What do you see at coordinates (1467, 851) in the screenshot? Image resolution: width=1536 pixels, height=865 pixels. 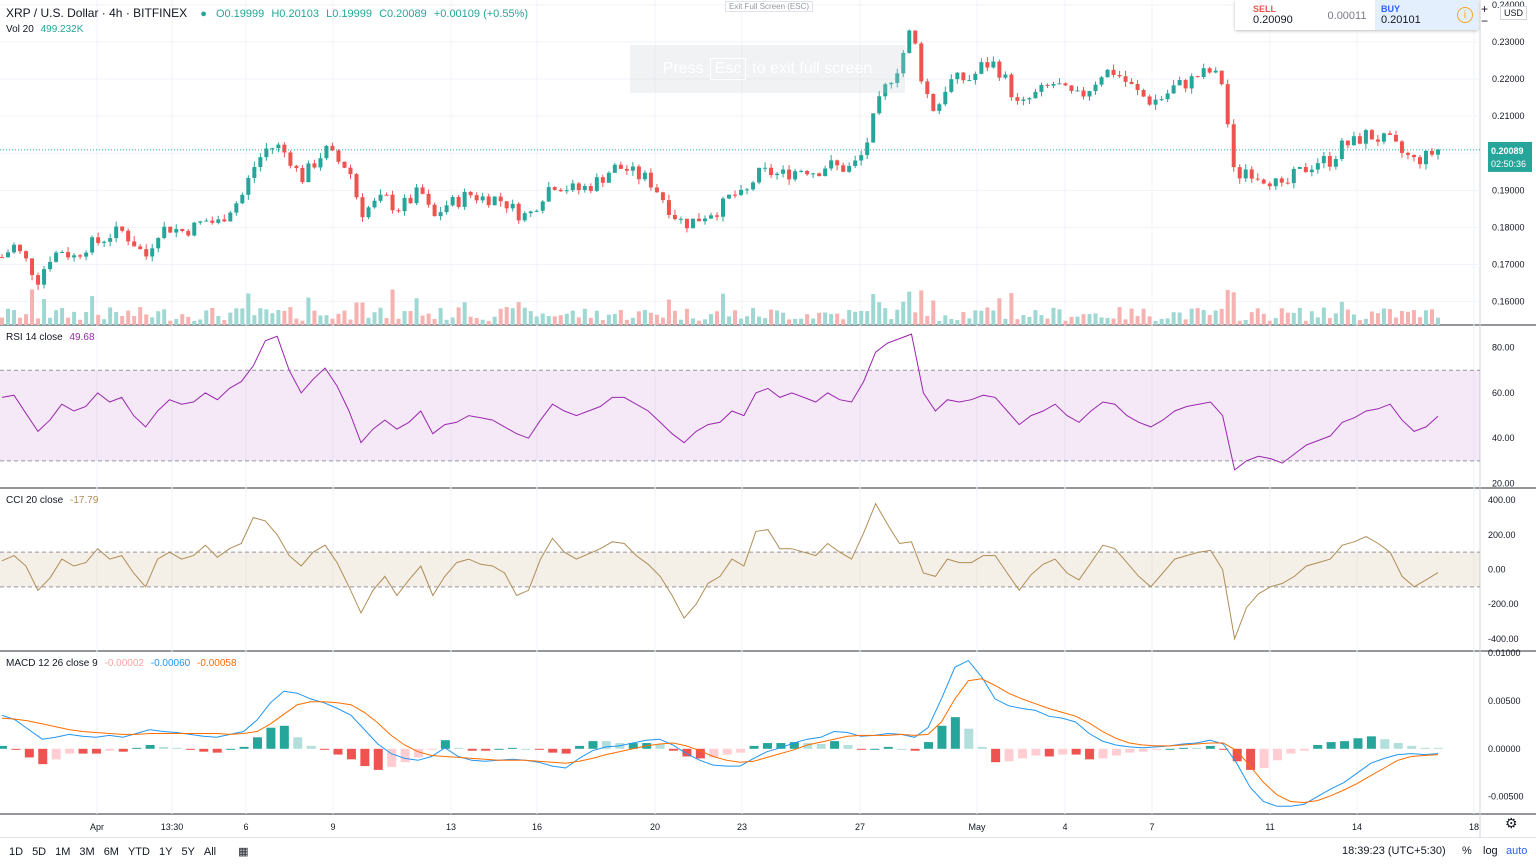 I see `percent-scale-toggle: %` at bounding box center [1467, 851].